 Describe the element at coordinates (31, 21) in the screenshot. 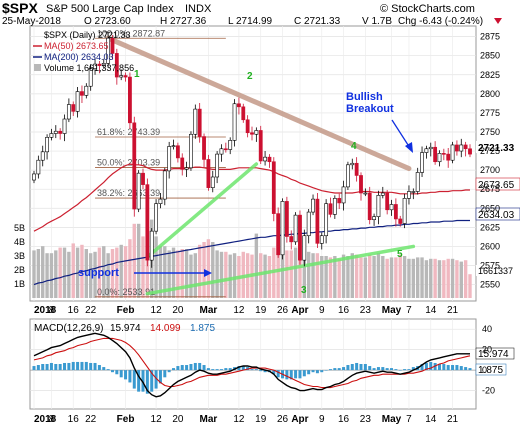

I see `date: 25-May-2018` at that location.